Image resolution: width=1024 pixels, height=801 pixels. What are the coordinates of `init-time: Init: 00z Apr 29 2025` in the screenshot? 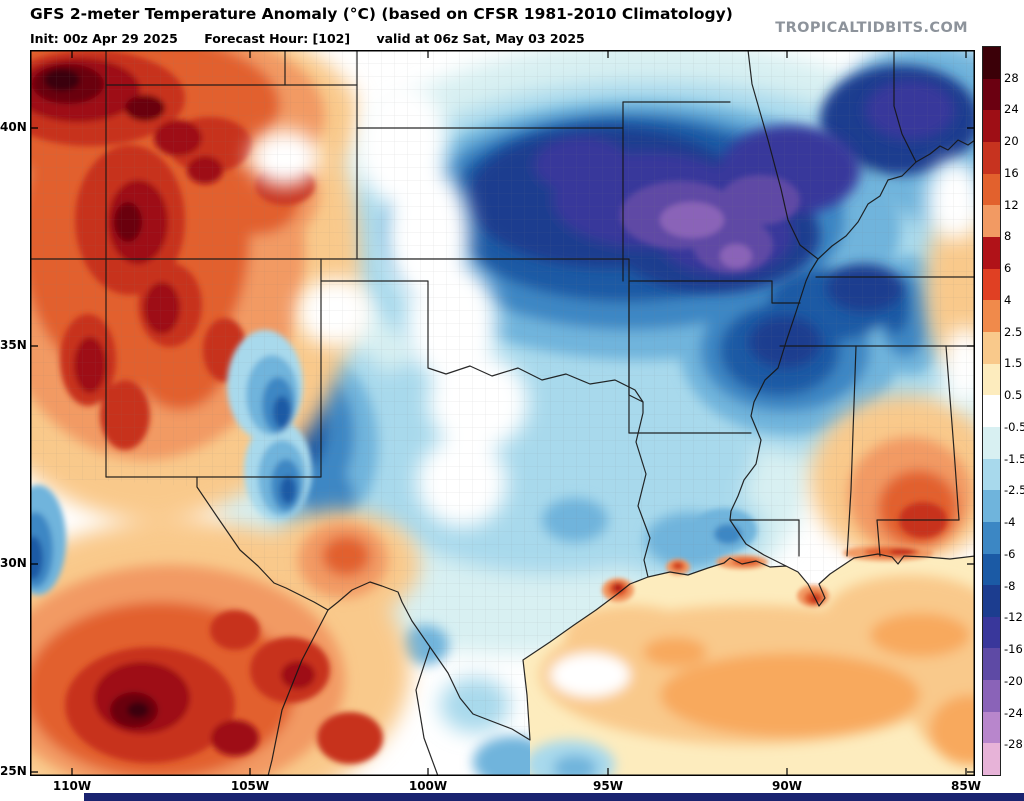 It's located at (104, 38).